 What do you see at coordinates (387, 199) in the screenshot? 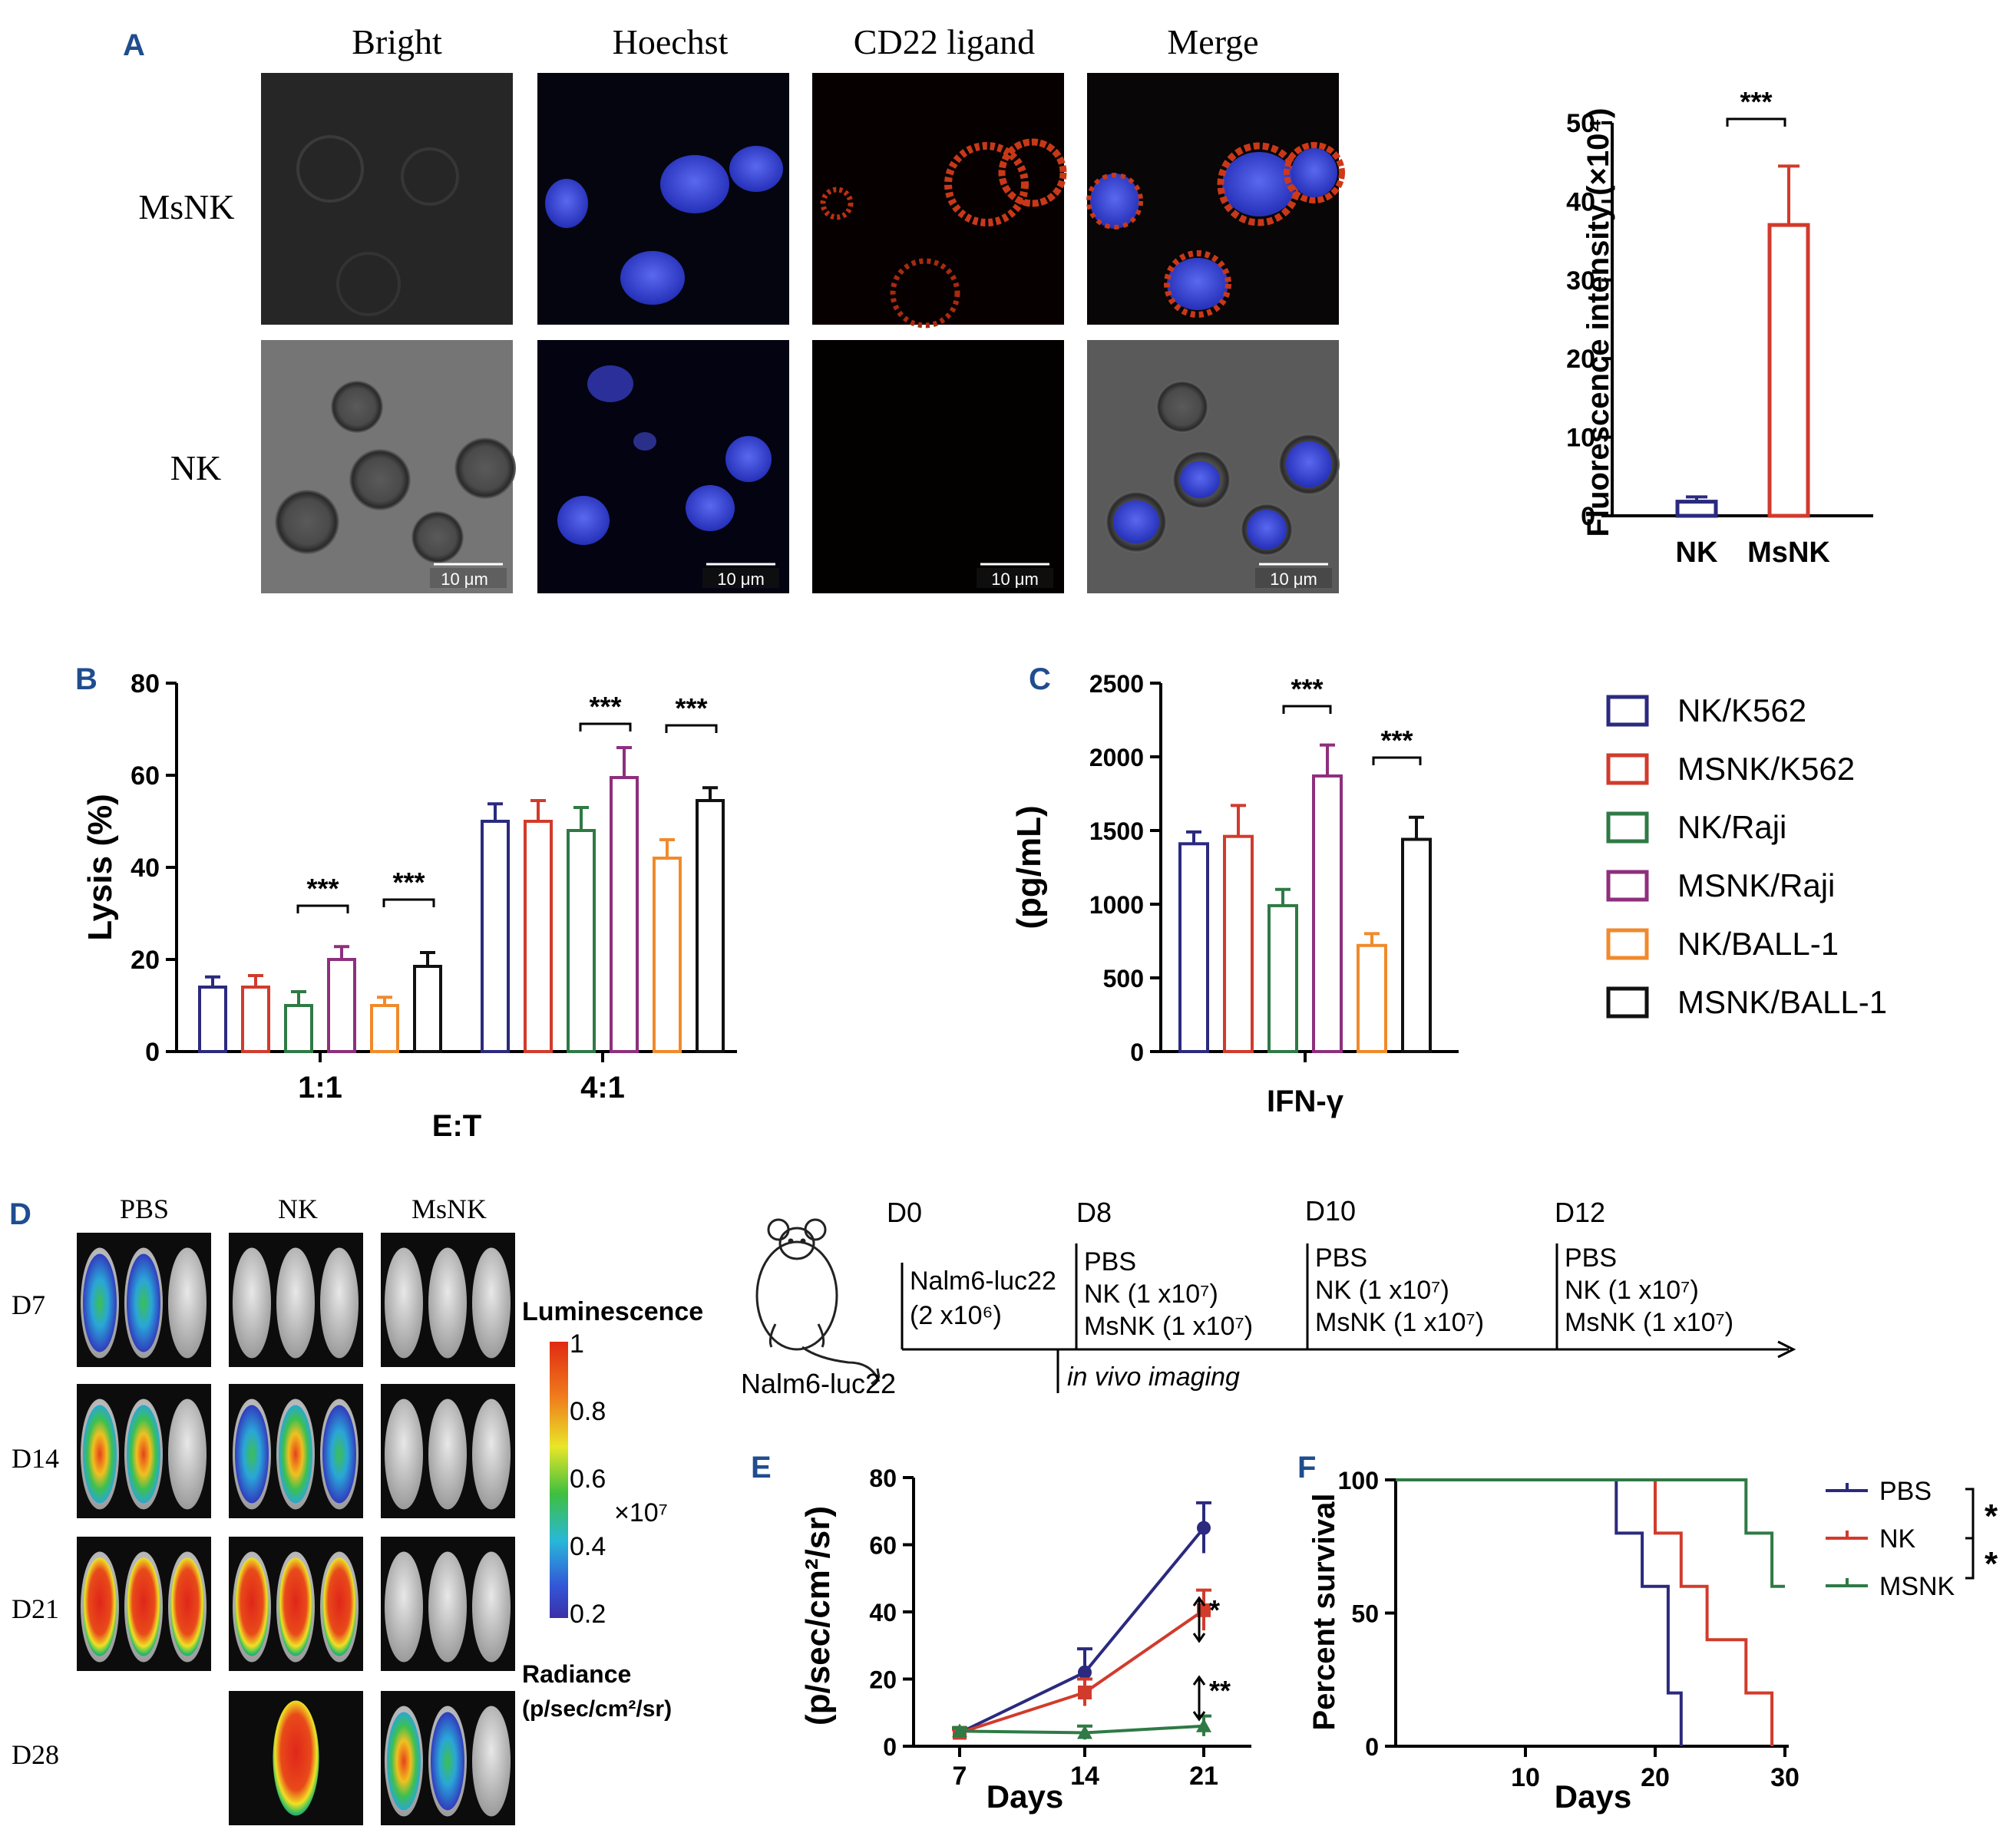
I see `image-msnk-bright` at bounding box center [387, 199].